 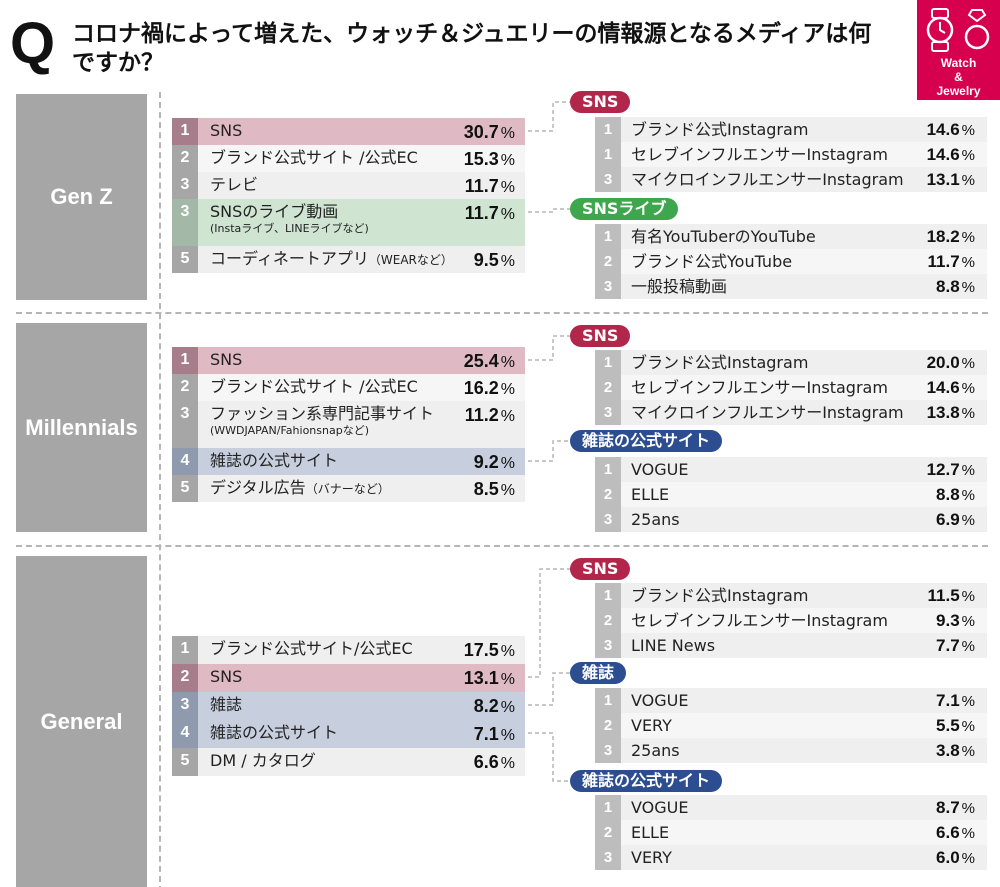 I want to click on detail-row: 2 ELLE 8.8%, so click(x=791, y=494).